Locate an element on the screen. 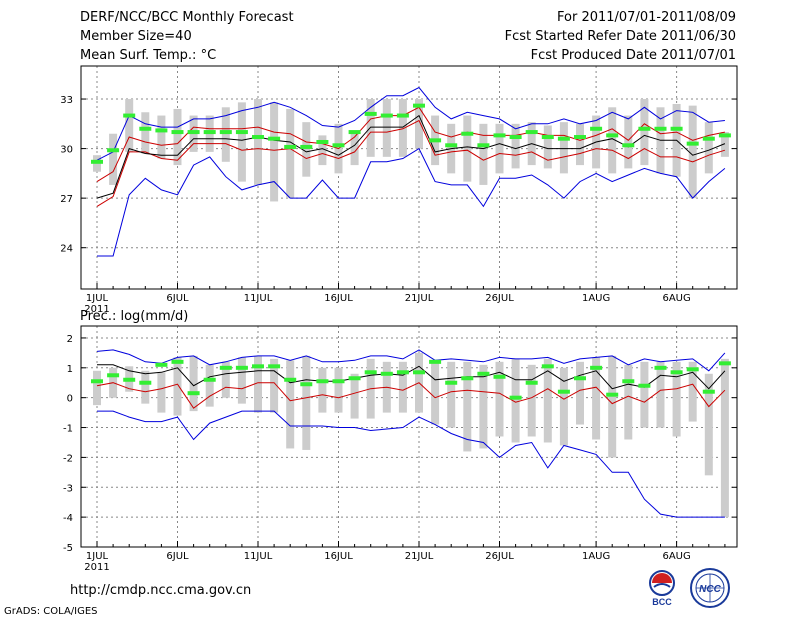 The width and height of the screenshot is (800, 618). ncc-logo: NCC is located at coordinates (710, 588).